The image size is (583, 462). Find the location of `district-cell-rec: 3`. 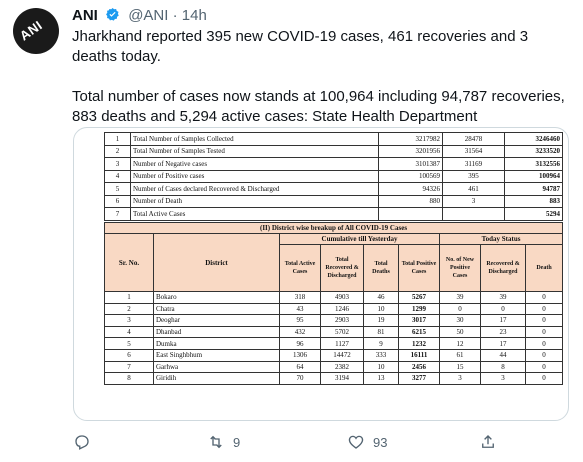

district-cell-rec: 3 is located at coordinates (503, 378).